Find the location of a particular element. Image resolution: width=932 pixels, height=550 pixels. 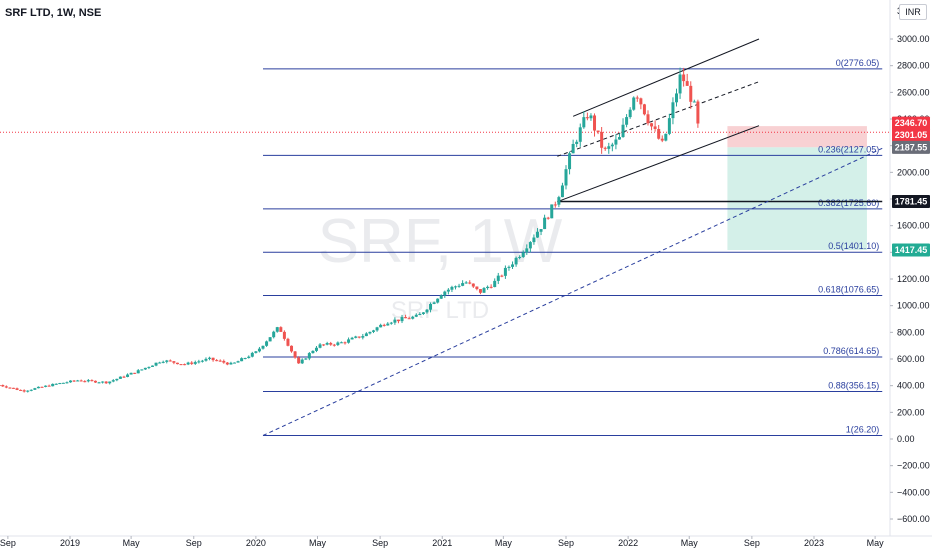

channel-lower-line is located at coordinates (658, 164).